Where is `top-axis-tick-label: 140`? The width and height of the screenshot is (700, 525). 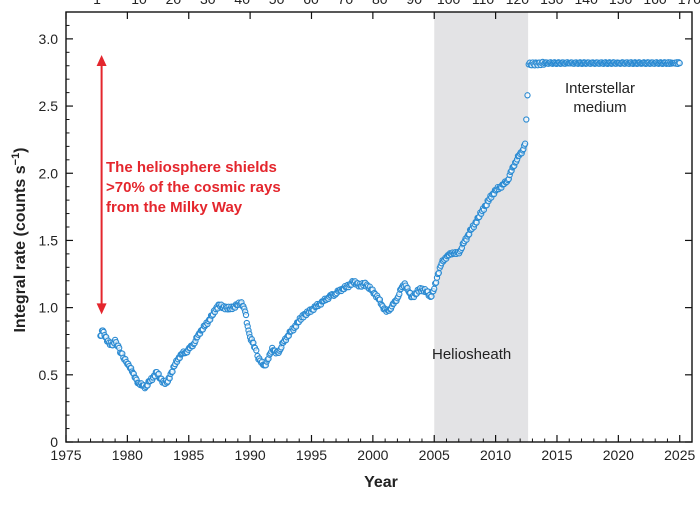
top-axis-tick-label: 140 is located at coordinates (587, 3).